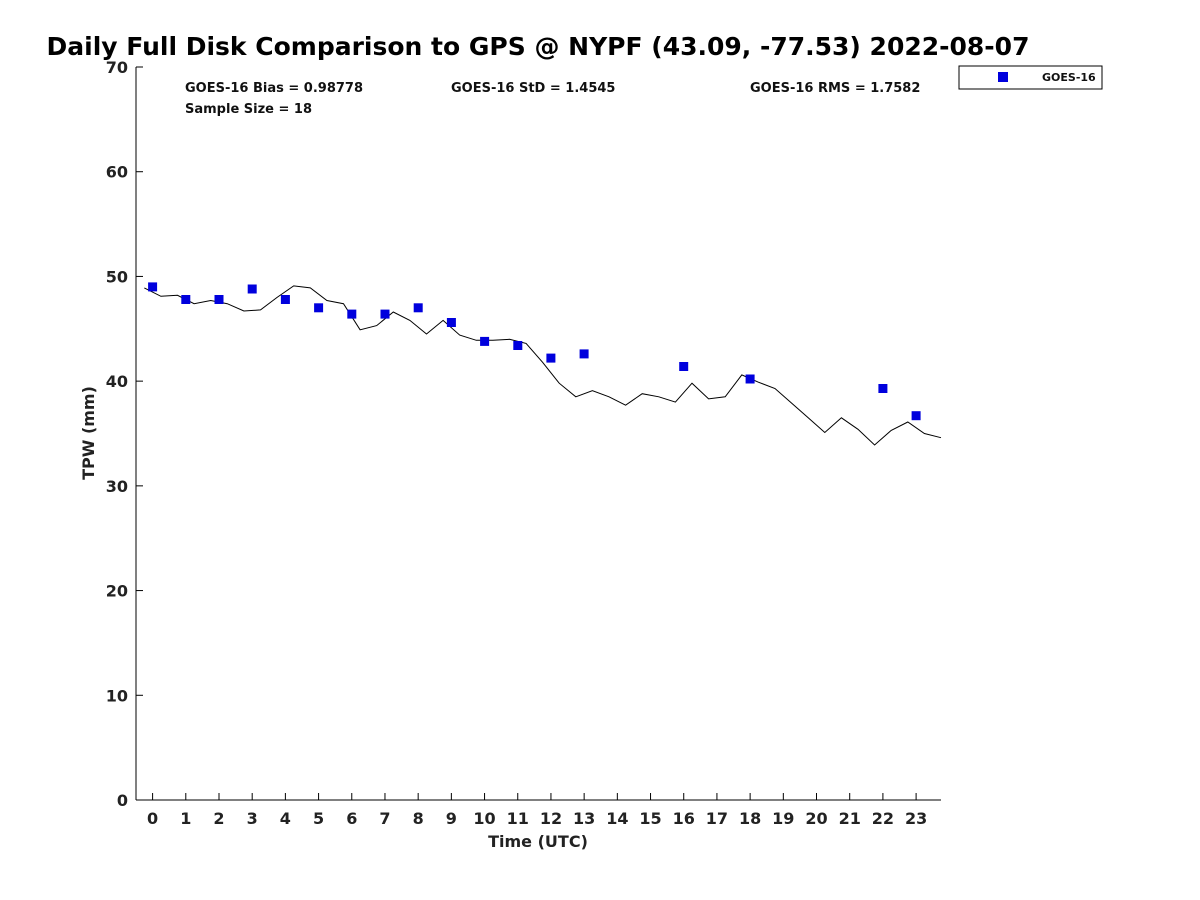 Image resolution: width=1200 pixels, height=900 pixels. I want to click on y-tick-label: 10, so click(117, 695).